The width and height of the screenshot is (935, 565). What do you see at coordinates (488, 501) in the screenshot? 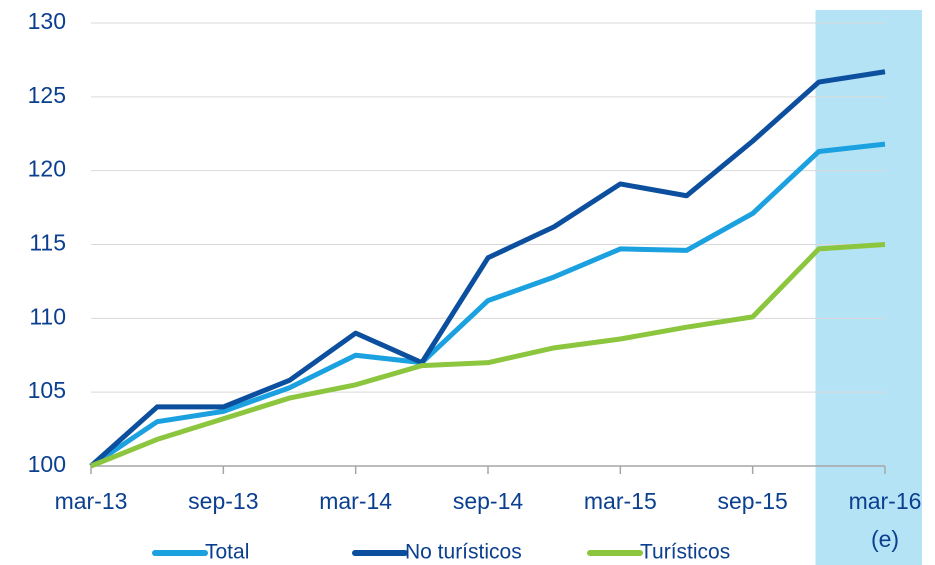
I see `x-tick-label: sep-14` at bounding box center [488, 501].